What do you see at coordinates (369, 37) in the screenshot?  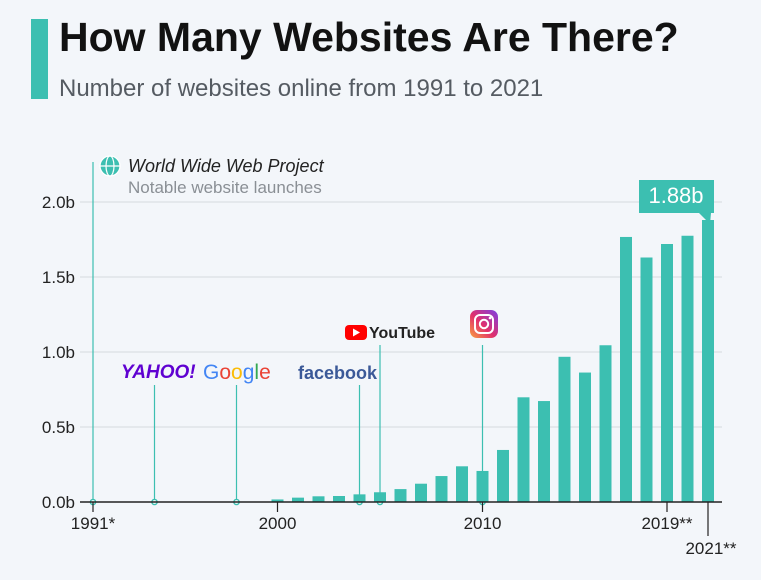 I see `chart-title: How Many Websites Are There?` at bounding box center [369, 37].